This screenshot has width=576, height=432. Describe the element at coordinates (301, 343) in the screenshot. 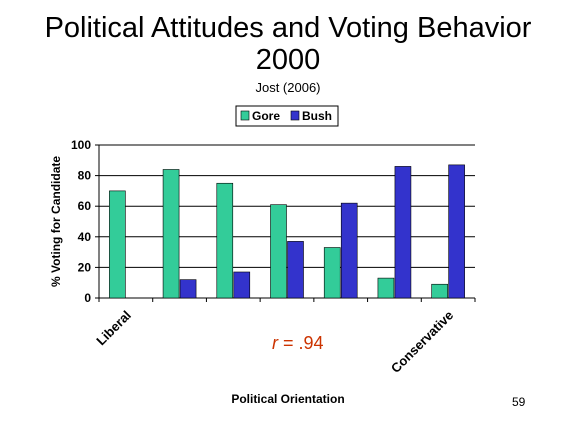

I see `correlation-value: = .94` at that location.